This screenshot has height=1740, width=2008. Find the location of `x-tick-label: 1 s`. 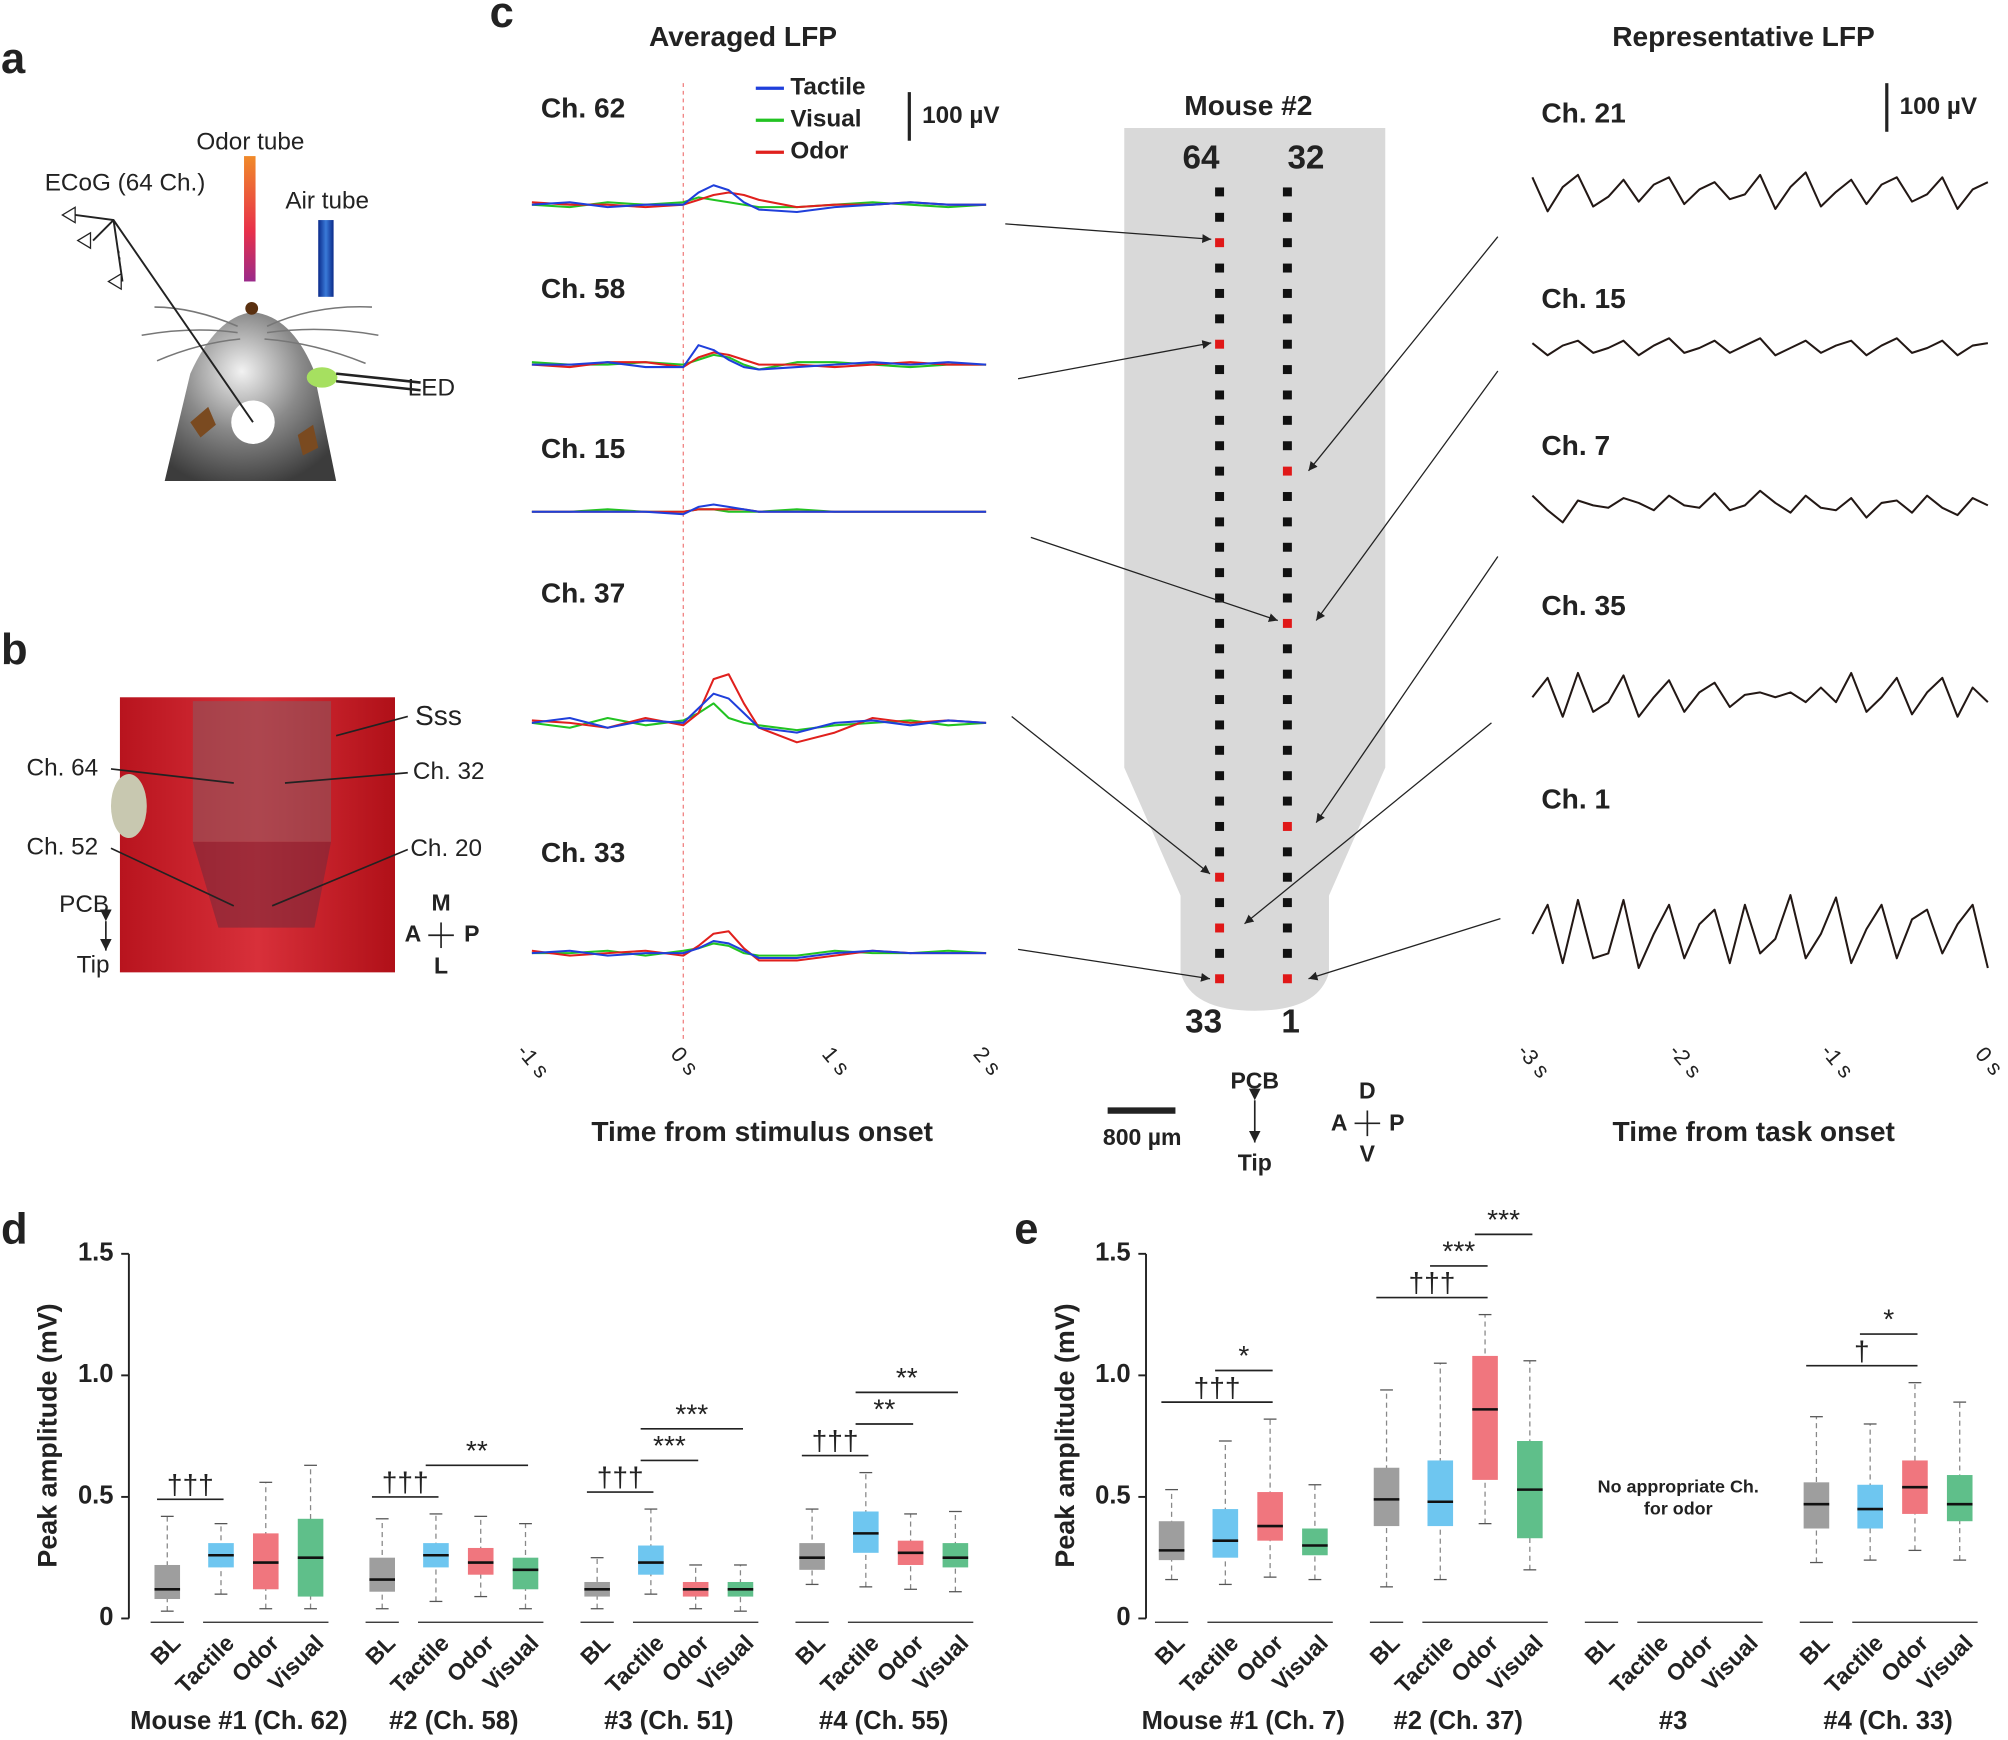

x-tick-label: 1 s is located at coordinates (836, 1061).